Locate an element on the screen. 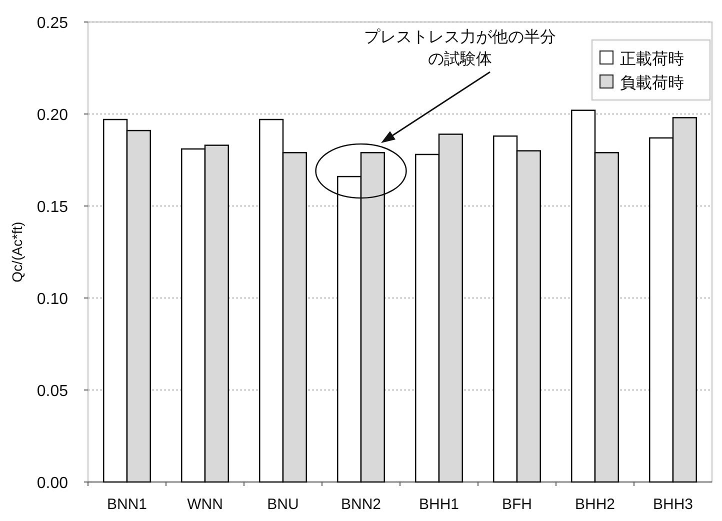  x-tick-label: BHH2 is located at coordinates (595, 504).